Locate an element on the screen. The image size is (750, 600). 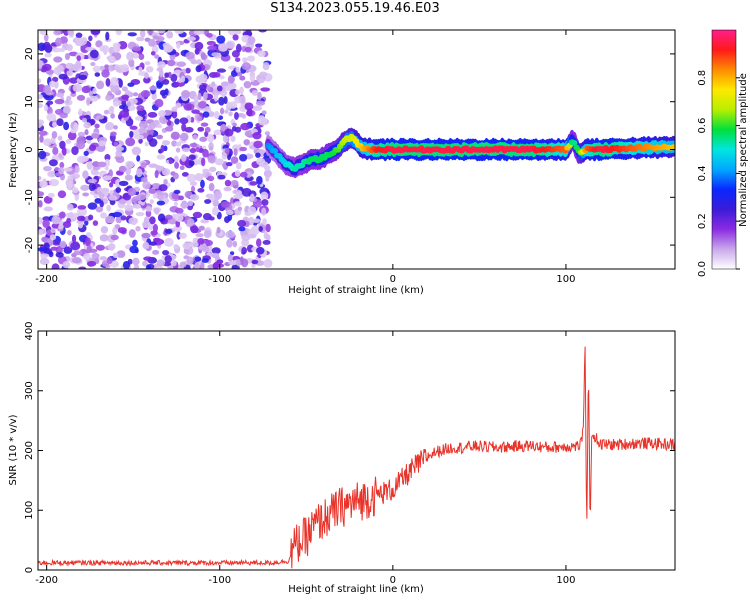
ridge-core is located at coordinates (275, 151).